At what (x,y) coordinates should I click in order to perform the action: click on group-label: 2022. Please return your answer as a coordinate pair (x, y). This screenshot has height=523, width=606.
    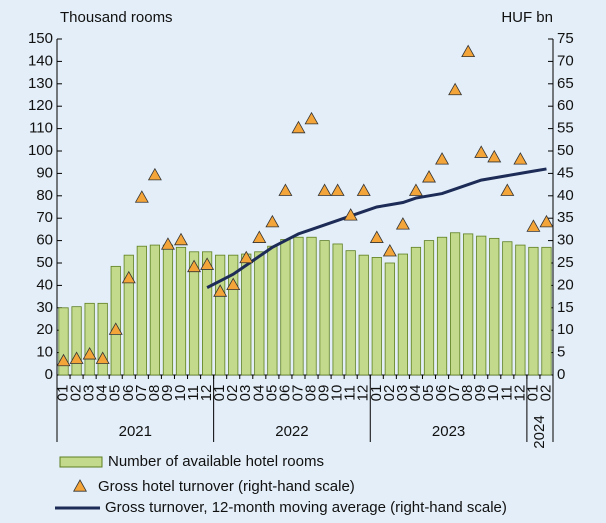
    Looking at the image, I should click on (291, 431).